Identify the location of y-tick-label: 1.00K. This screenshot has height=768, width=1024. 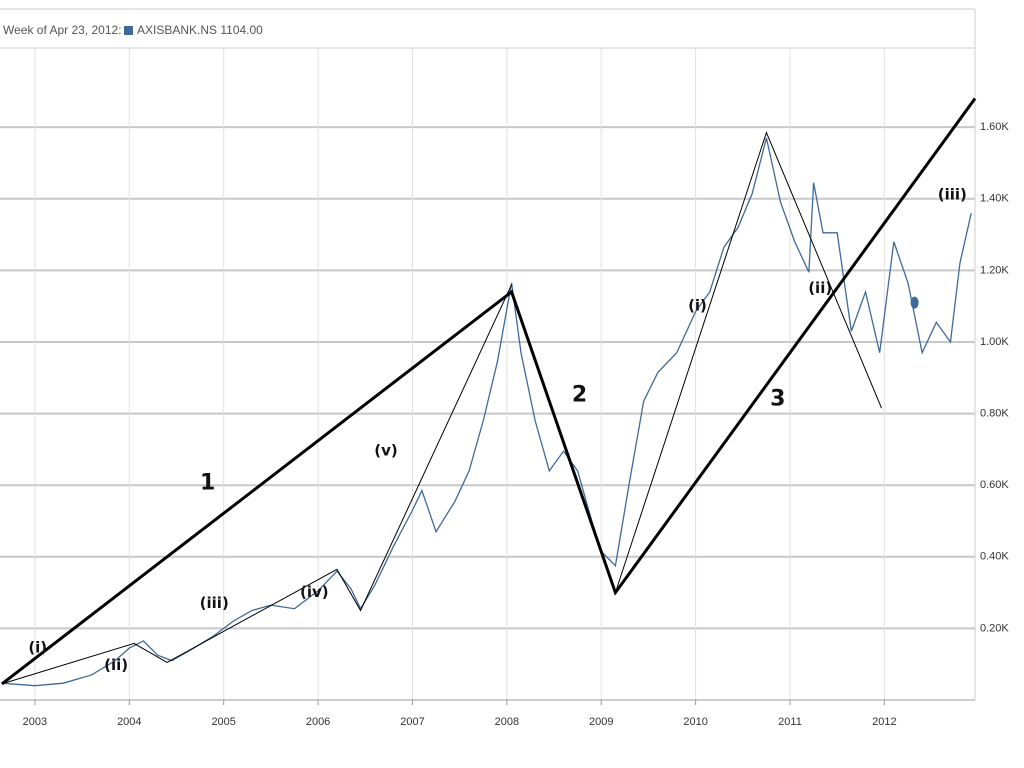
(994, 342).